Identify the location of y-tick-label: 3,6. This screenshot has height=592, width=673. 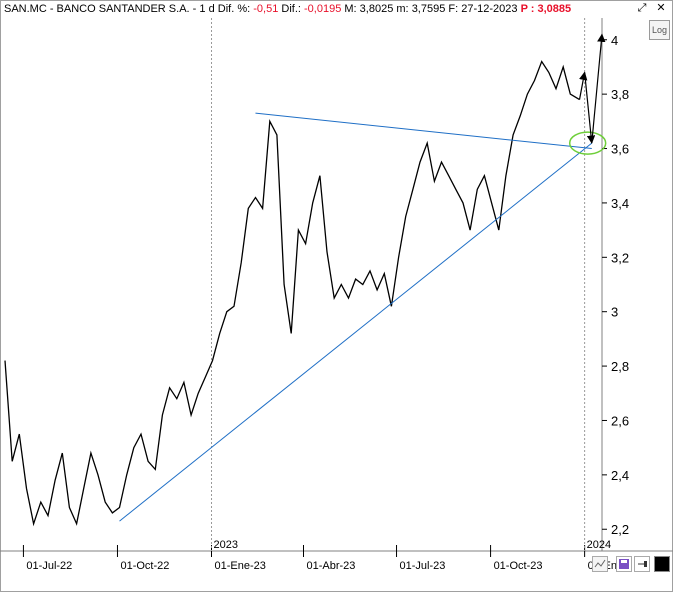
(620, 149).